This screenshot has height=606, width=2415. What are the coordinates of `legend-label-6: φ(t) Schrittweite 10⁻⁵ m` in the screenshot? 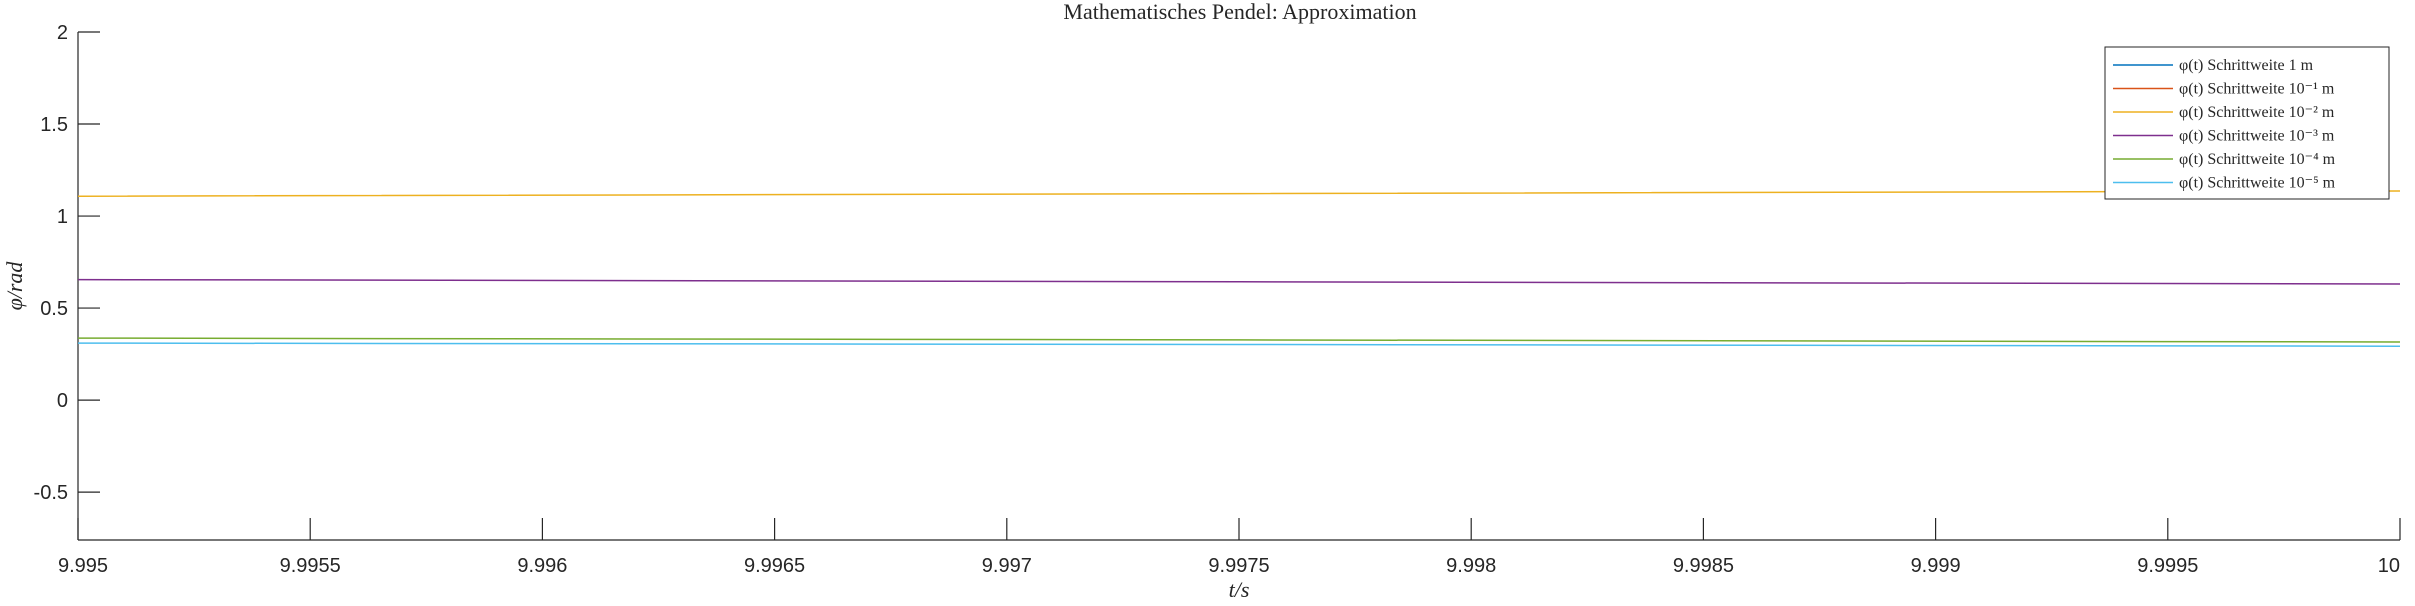 It's located at (2257, 183).